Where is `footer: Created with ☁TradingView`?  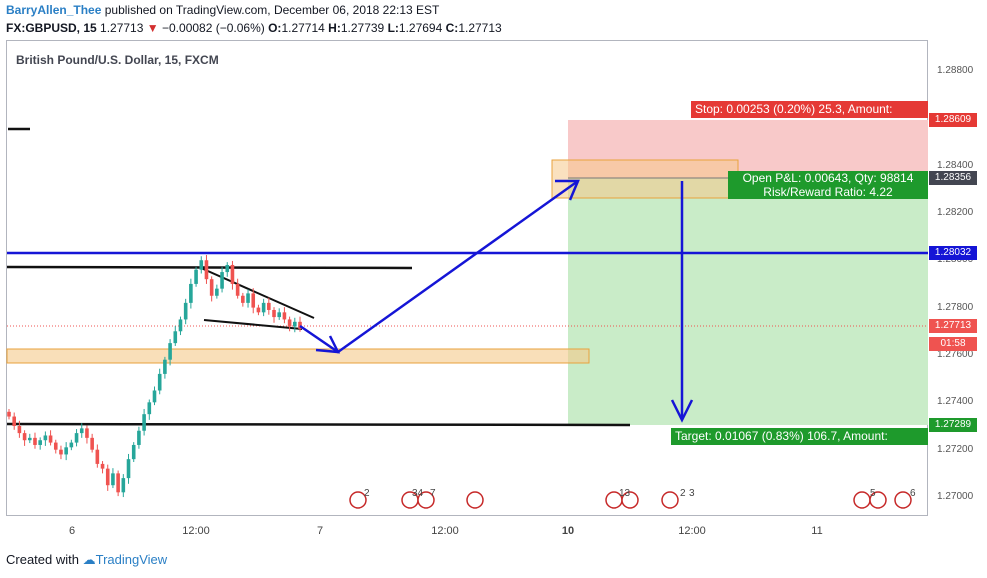
footer: Created with ☁TradingView is located at coordinates (86, 560).